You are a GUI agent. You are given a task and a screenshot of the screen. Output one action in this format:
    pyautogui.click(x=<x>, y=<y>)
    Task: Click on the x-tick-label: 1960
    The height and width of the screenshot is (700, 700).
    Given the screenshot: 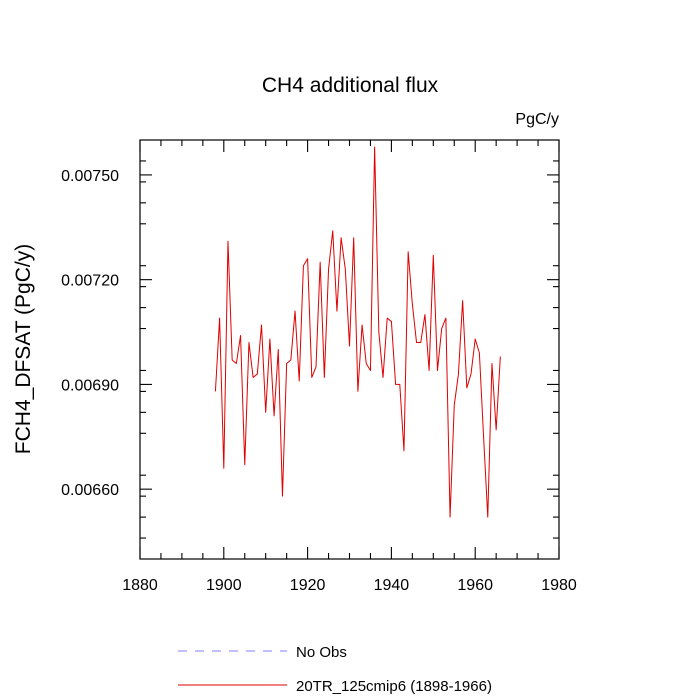 What is the action you would take?
    pyautogui.click(x=475, y=585)
    